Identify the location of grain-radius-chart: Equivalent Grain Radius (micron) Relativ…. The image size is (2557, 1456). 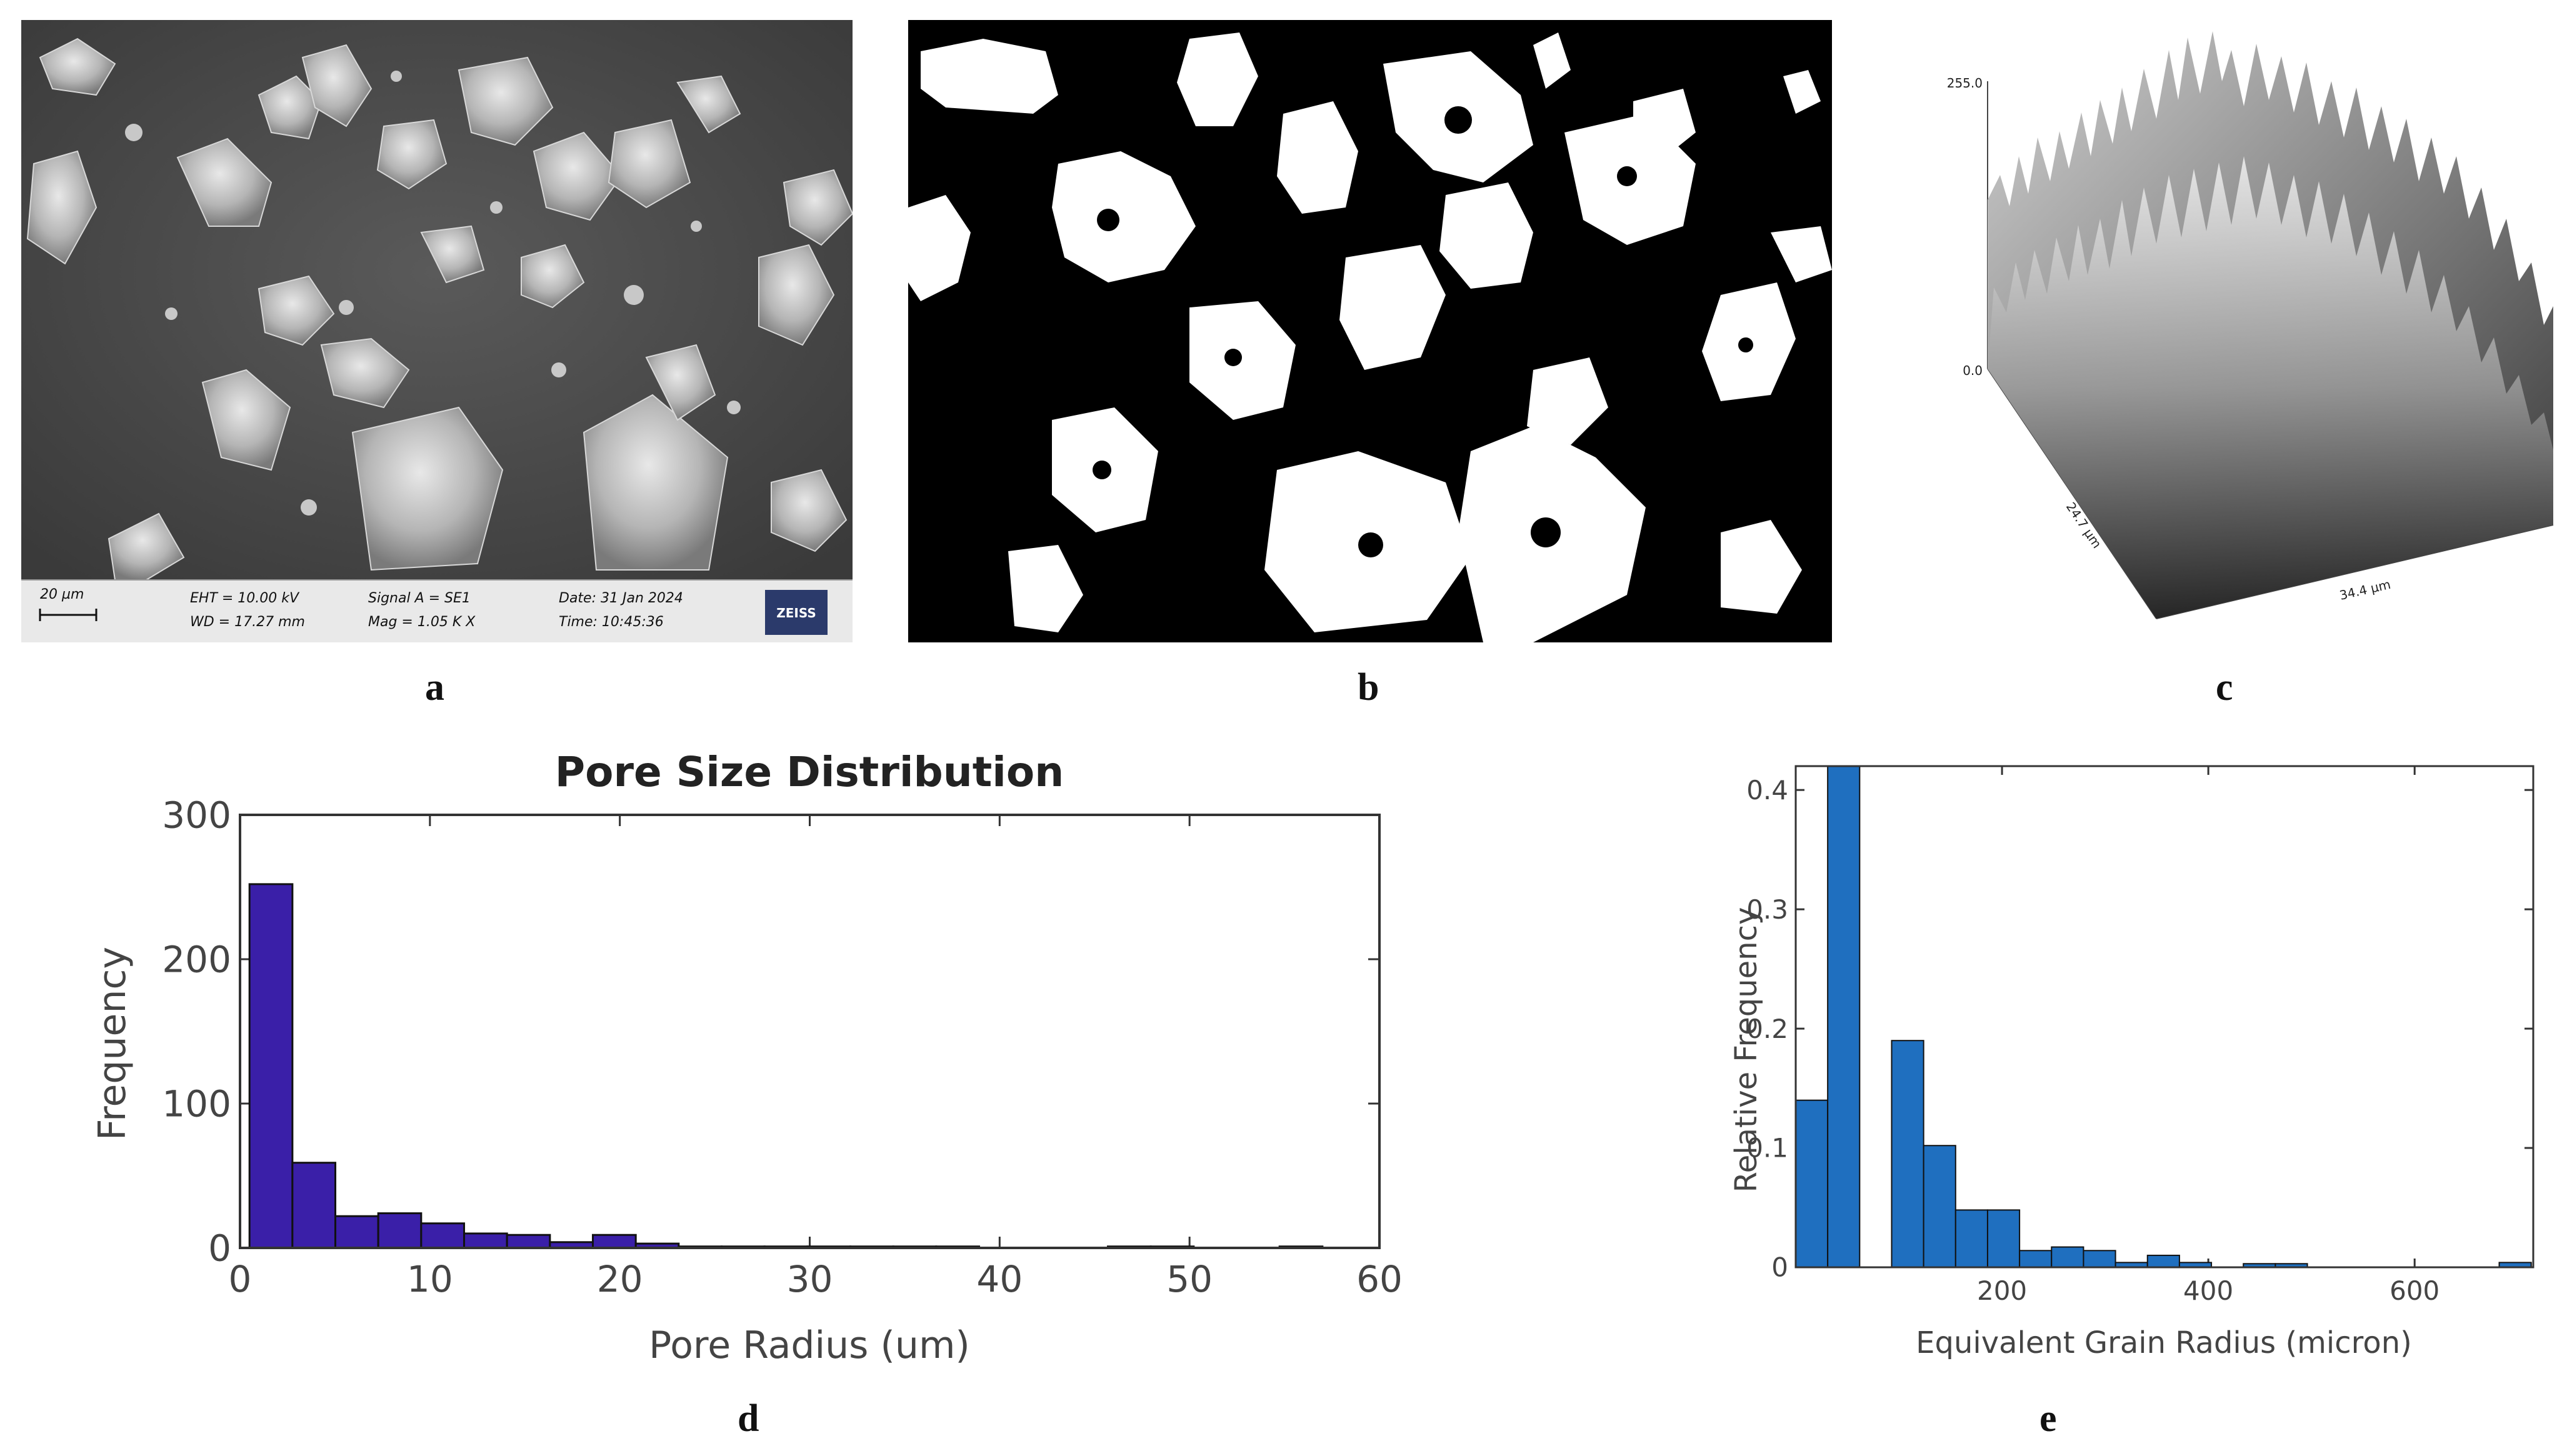
(2131, 1062).